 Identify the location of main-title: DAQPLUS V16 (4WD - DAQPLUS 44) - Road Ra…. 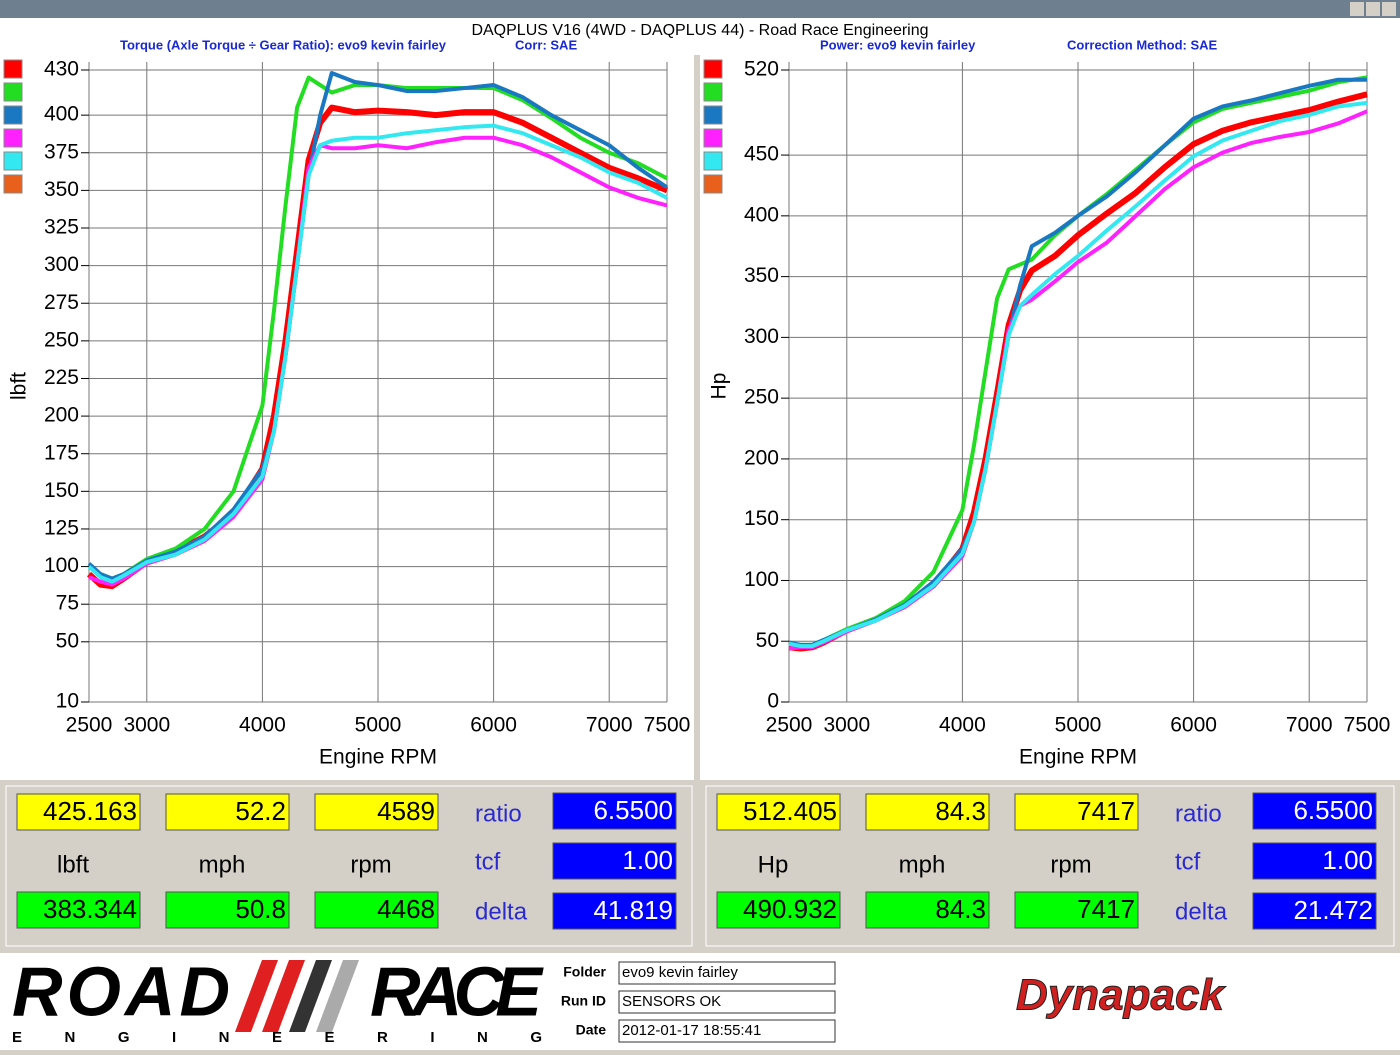
(699, 30).